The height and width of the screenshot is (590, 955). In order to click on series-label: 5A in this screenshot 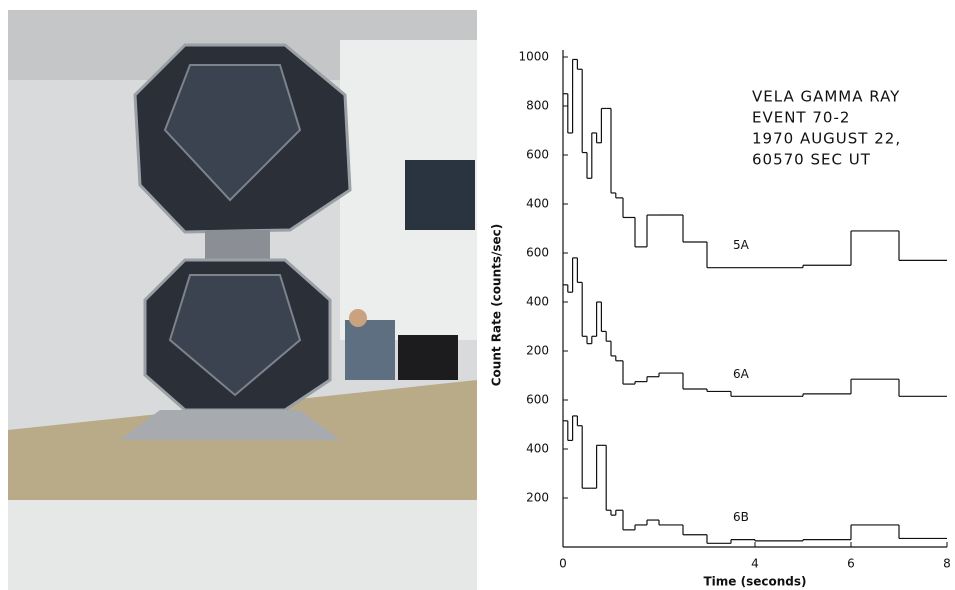, I will do `click(741, 245)`.